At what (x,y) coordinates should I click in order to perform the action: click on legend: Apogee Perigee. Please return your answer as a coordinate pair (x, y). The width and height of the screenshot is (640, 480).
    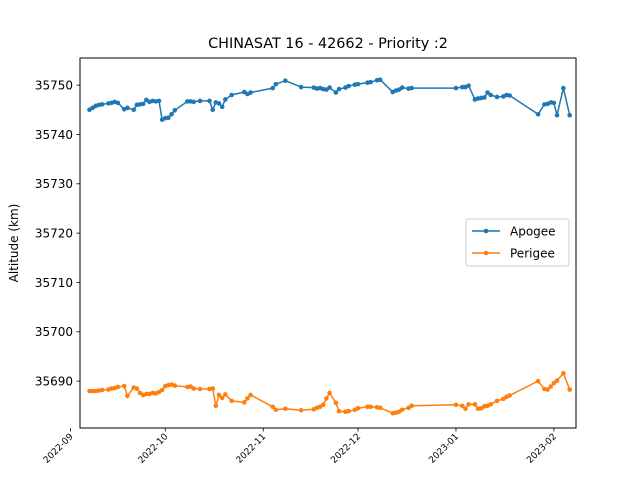
    Looking at the image, I should click on (517, 242).